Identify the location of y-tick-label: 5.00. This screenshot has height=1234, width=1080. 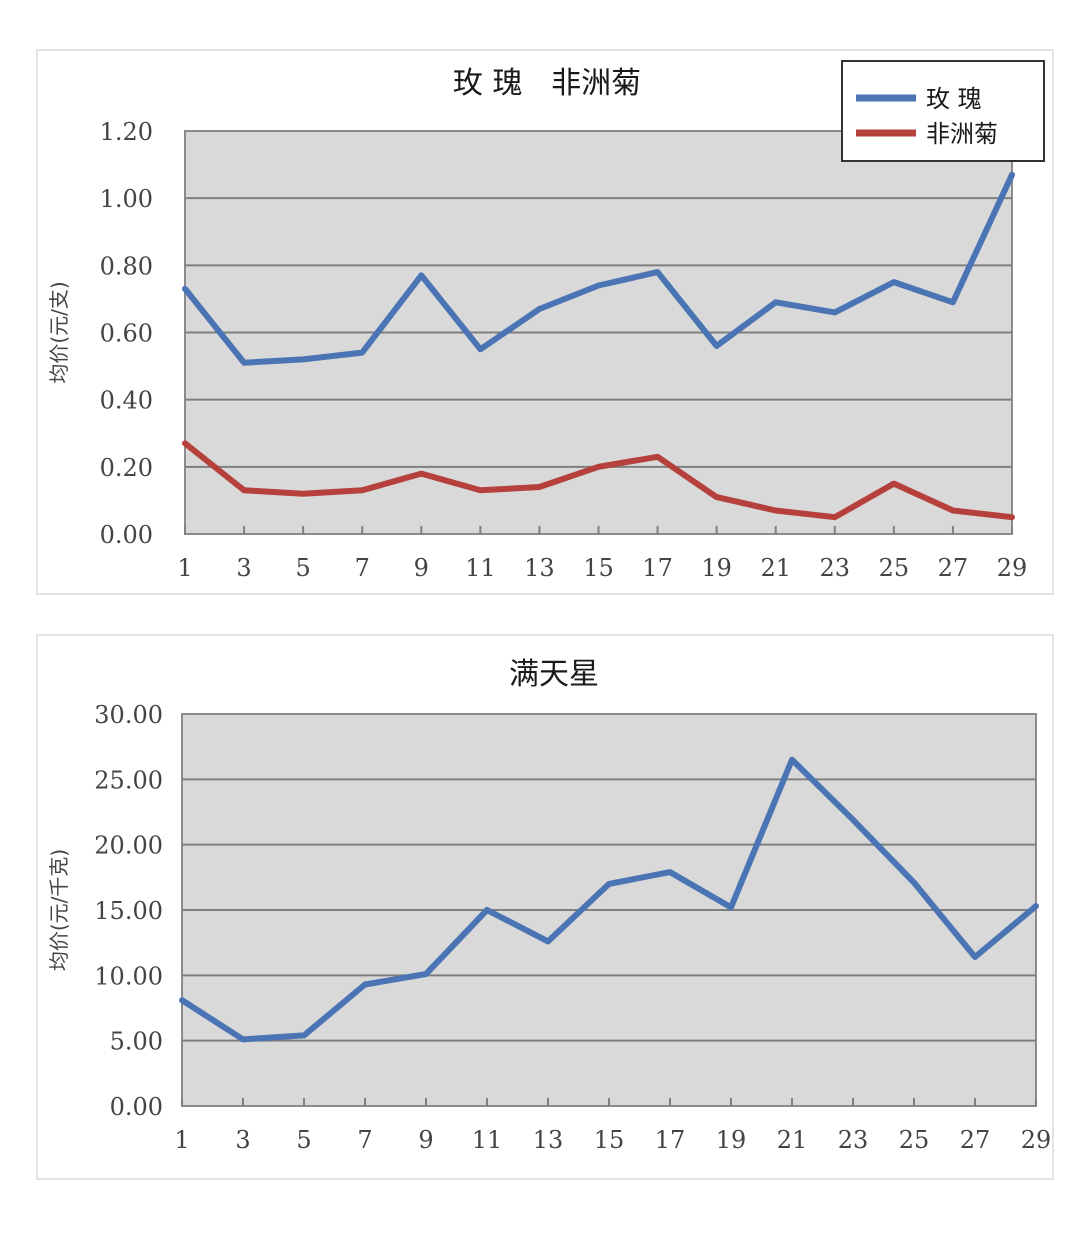
(136, 1042).